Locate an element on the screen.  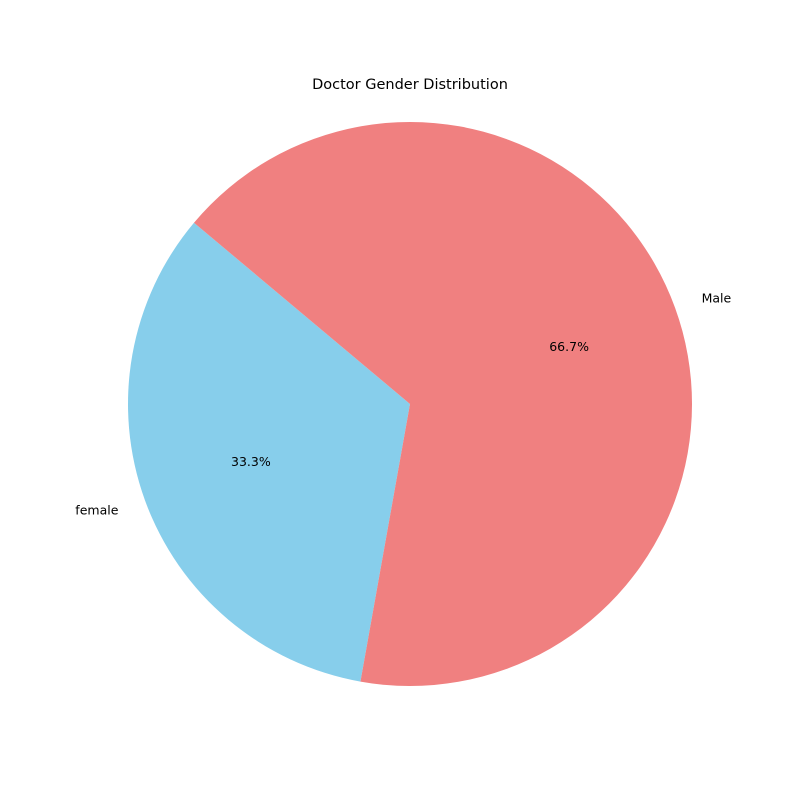
slice-percent-male: 66.7% is located at coordinates (569, 346).